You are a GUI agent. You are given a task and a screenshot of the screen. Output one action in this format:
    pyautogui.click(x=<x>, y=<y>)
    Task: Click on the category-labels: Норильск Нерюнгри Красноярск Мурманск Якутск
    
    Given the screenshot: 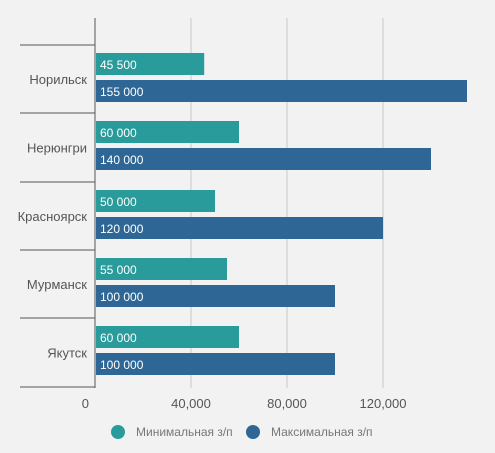 What is the action you would take?
    pyautogui.click(x=53, y=216)
    